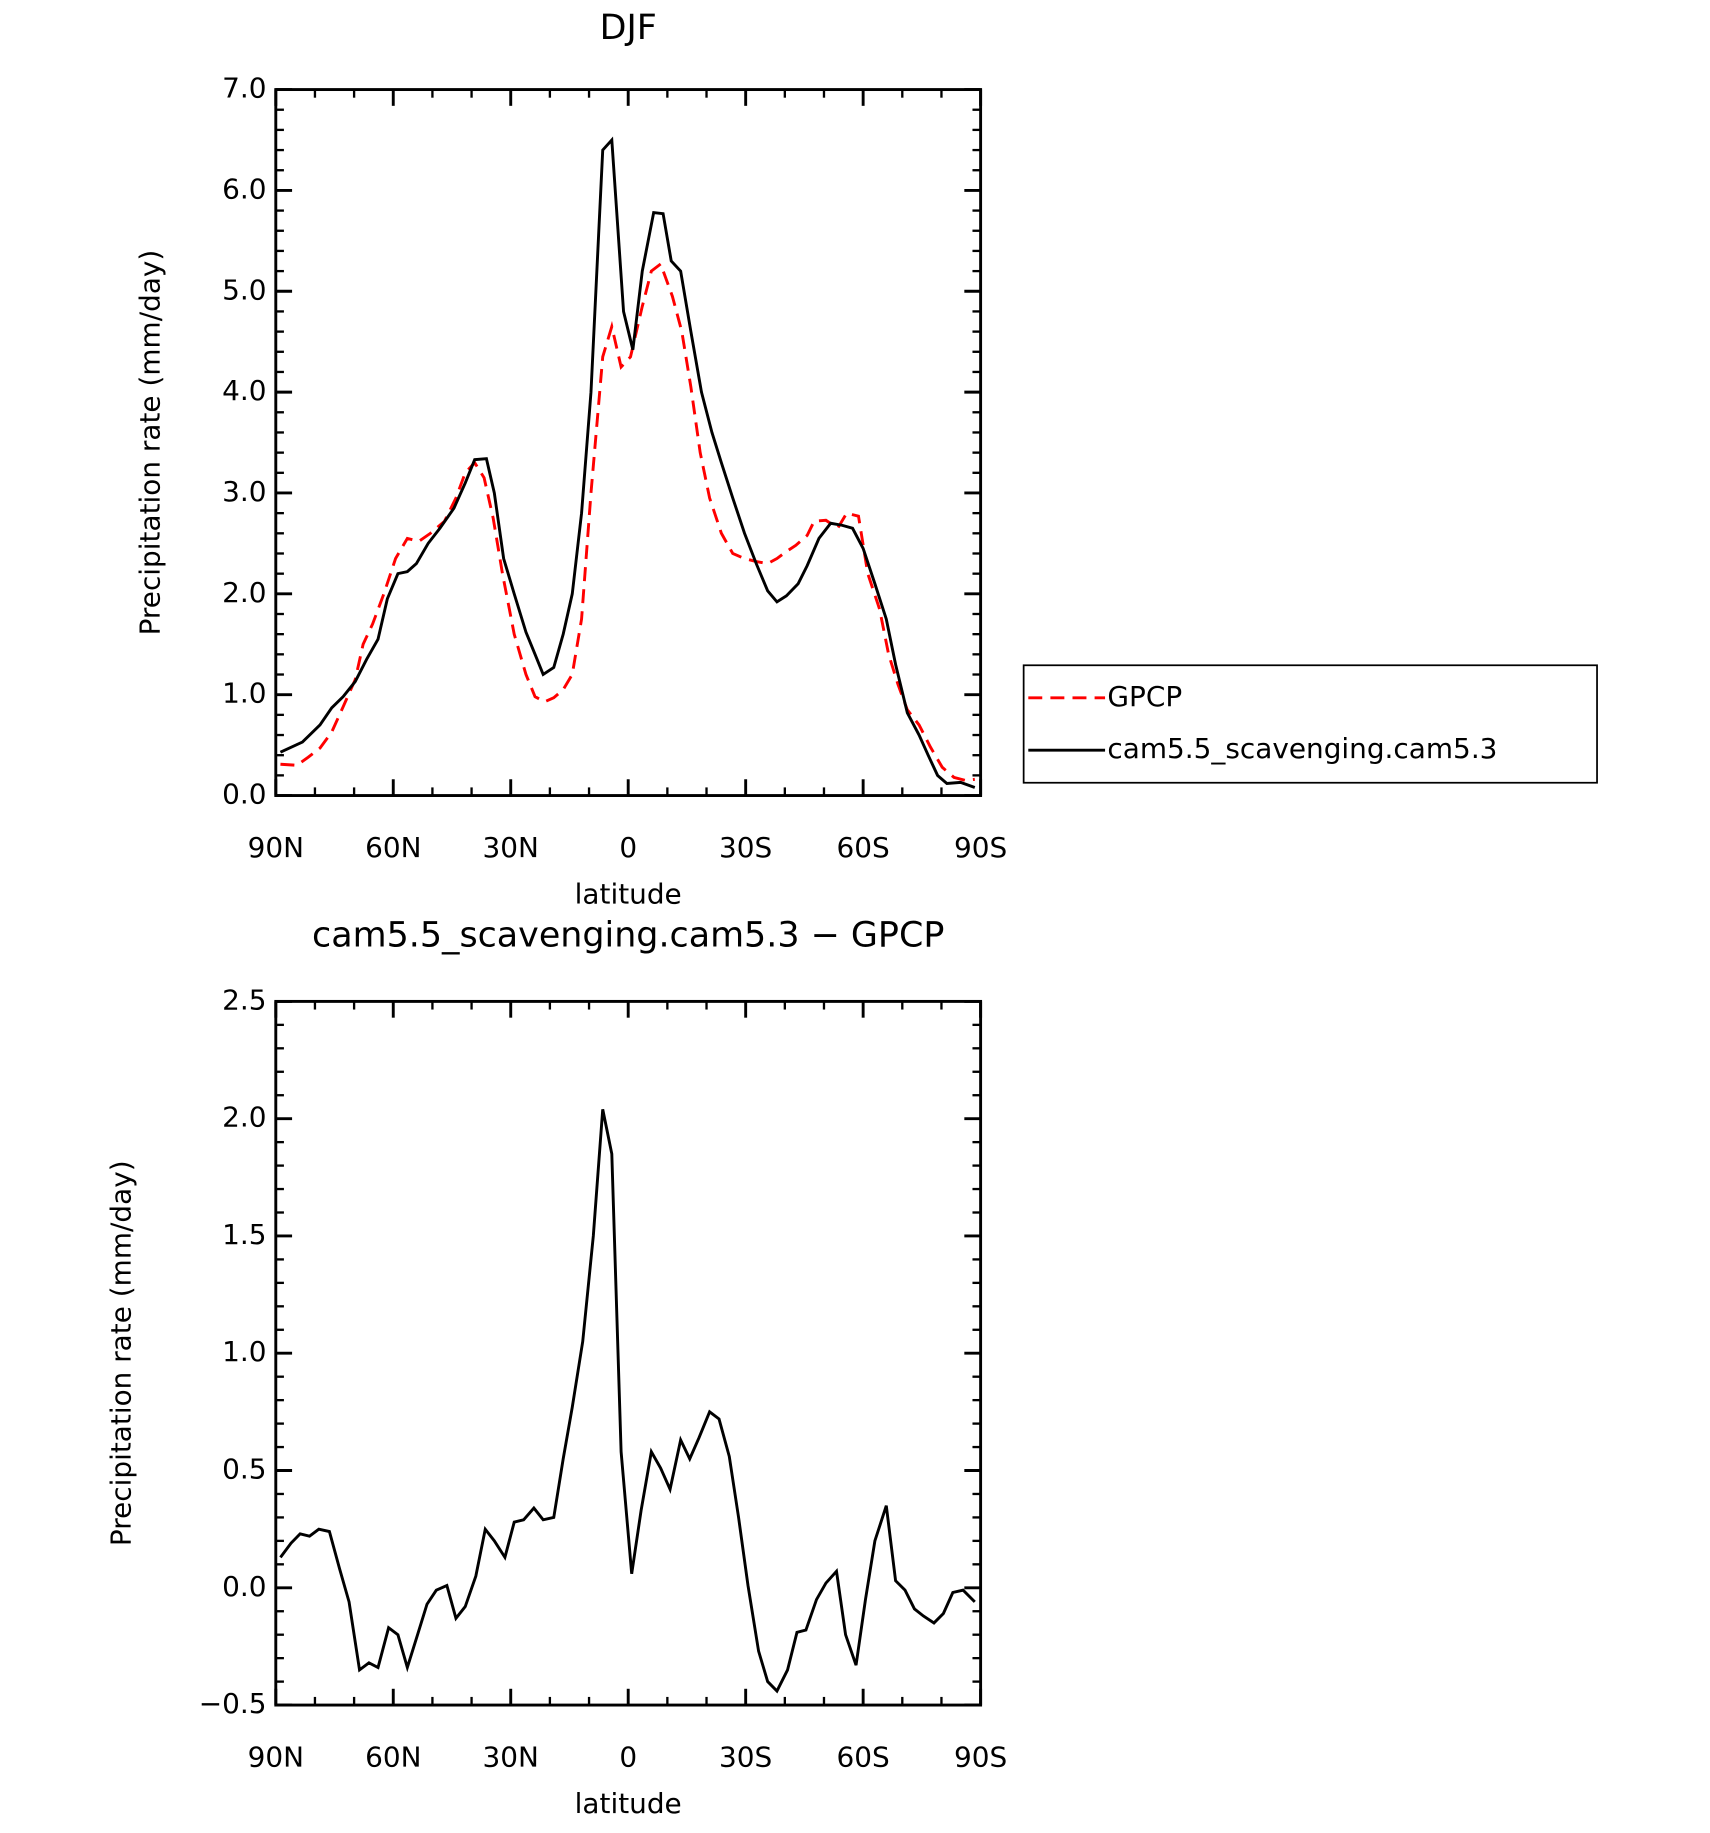 This screenshot has height=1833, width=1710. What do you see at coordinates (244, 188) in the screenshot?
I see `y-tick-label: 6.0` at bounding box center [244, 188].